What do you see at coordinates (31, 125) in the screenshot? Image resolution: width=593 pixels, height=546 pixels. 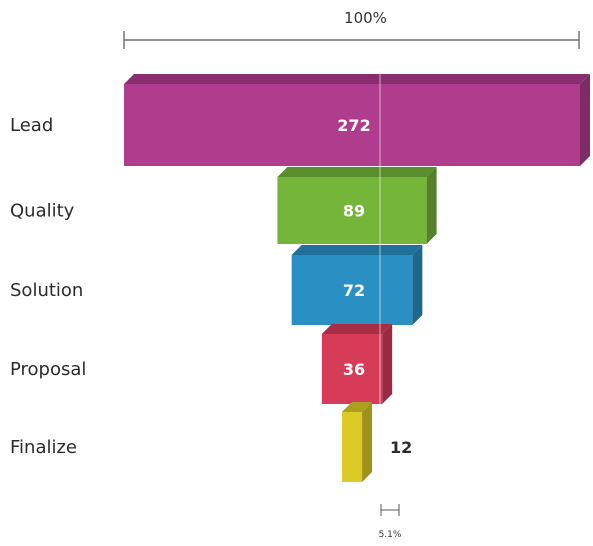 I see `stage-label: Lead` at bounding box center [31, 125].